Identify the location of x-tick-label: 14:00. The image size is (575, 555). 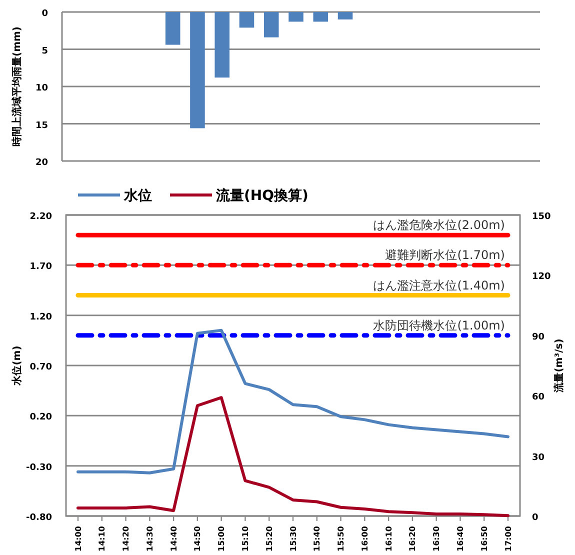
(78, 539).